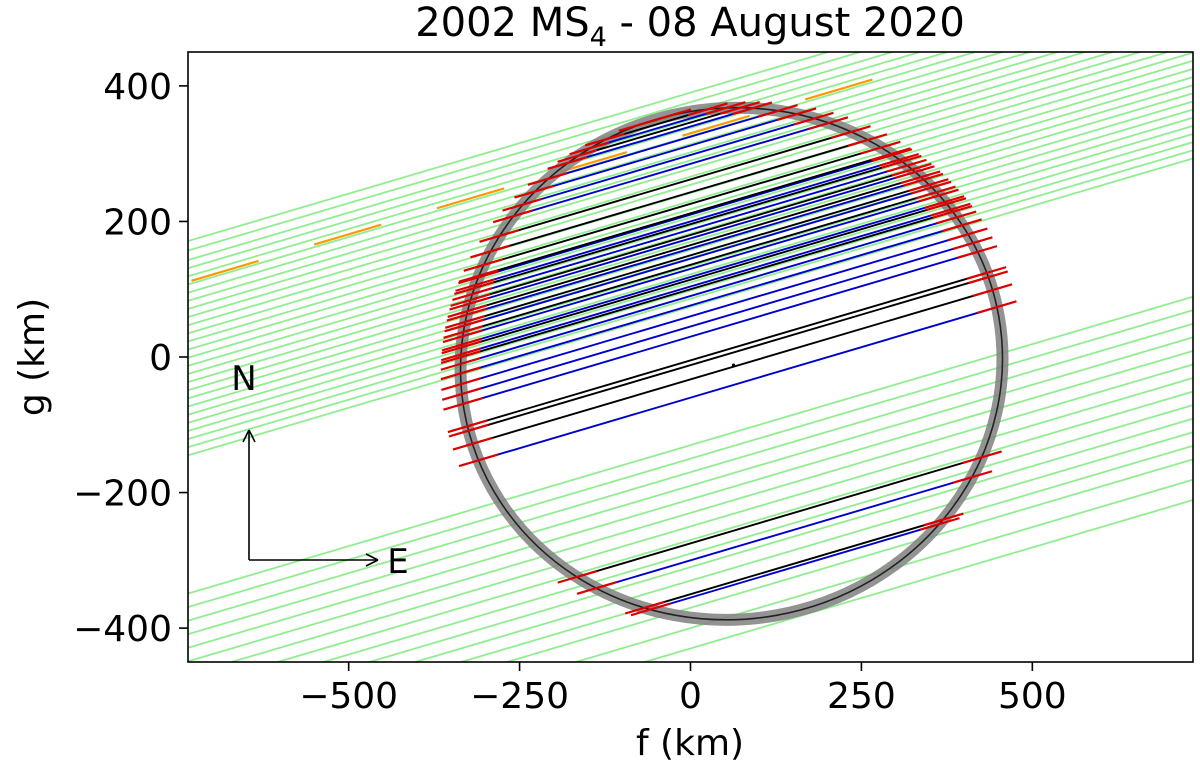 This screenshot has height=772, width=1200. I want to click on x-tick-label: −500, so click(348, 696).